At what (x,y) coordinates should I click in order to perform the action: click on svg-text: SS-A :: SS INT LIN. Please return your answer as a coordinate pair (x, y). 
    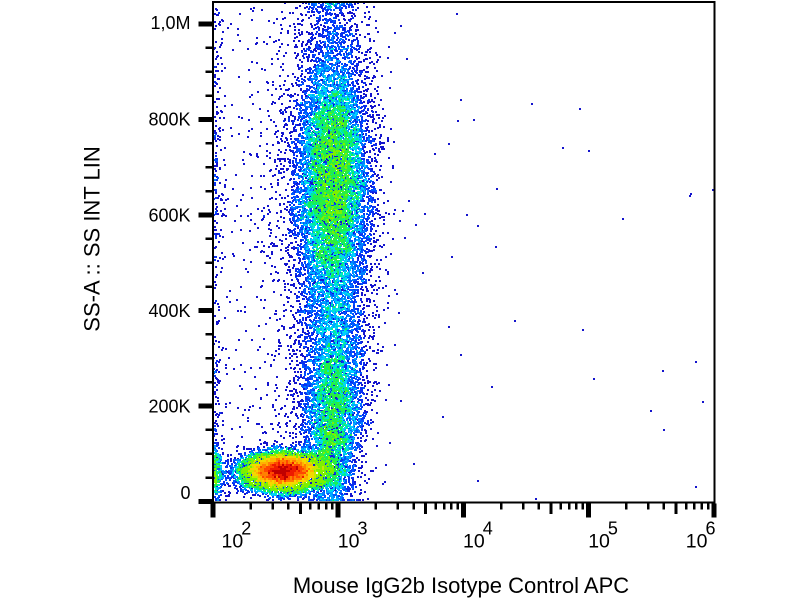
    Looking at the image, I should click on (92, 238).